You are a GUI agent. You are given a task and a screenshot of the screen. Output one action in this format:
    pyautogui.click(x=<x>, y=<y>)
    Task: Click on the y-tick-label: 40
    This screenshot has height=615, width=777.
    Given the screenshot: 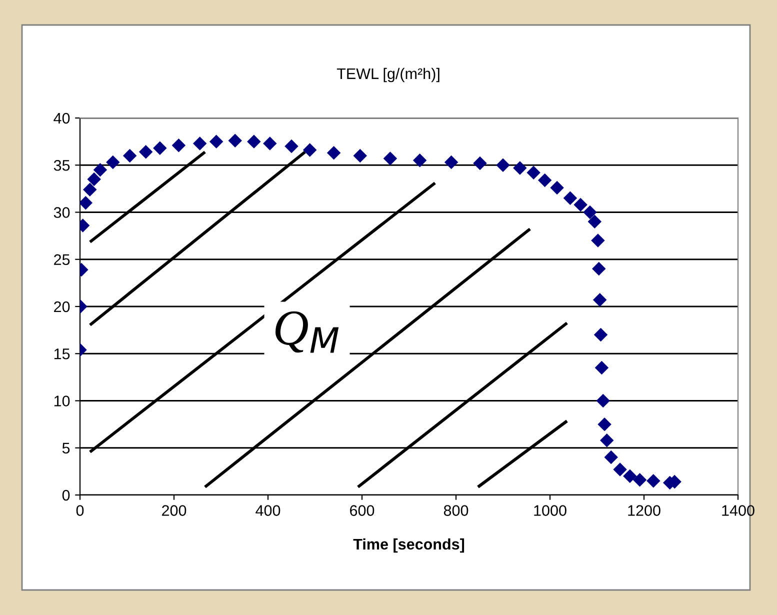 What is the action you would take?
    pyautogui.click(x=62, y=118)
    